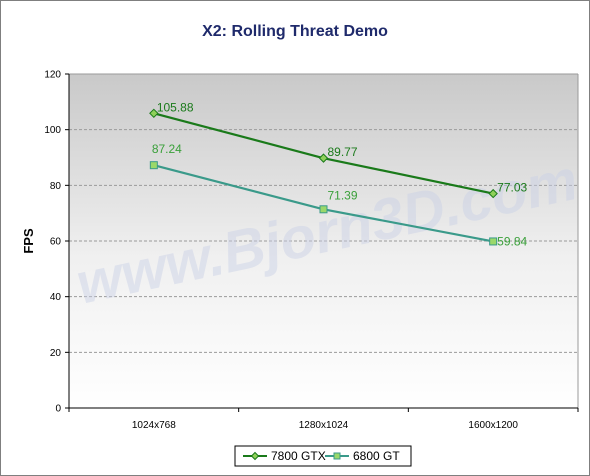  Describe the element at coordinates (52, 75) in the screenshot. I see `y-tick-label: 120` at that location.